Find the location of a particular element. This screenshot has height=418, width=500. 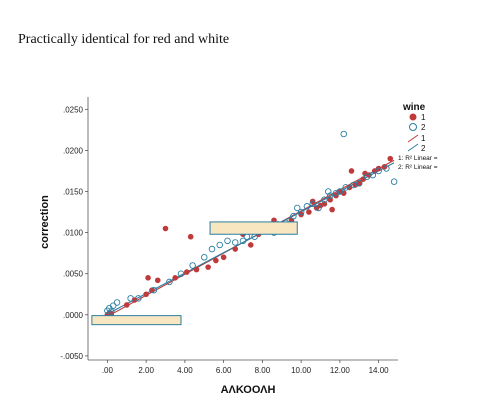

x-tick-label: 2.00 is located at coordinates (146, 370).